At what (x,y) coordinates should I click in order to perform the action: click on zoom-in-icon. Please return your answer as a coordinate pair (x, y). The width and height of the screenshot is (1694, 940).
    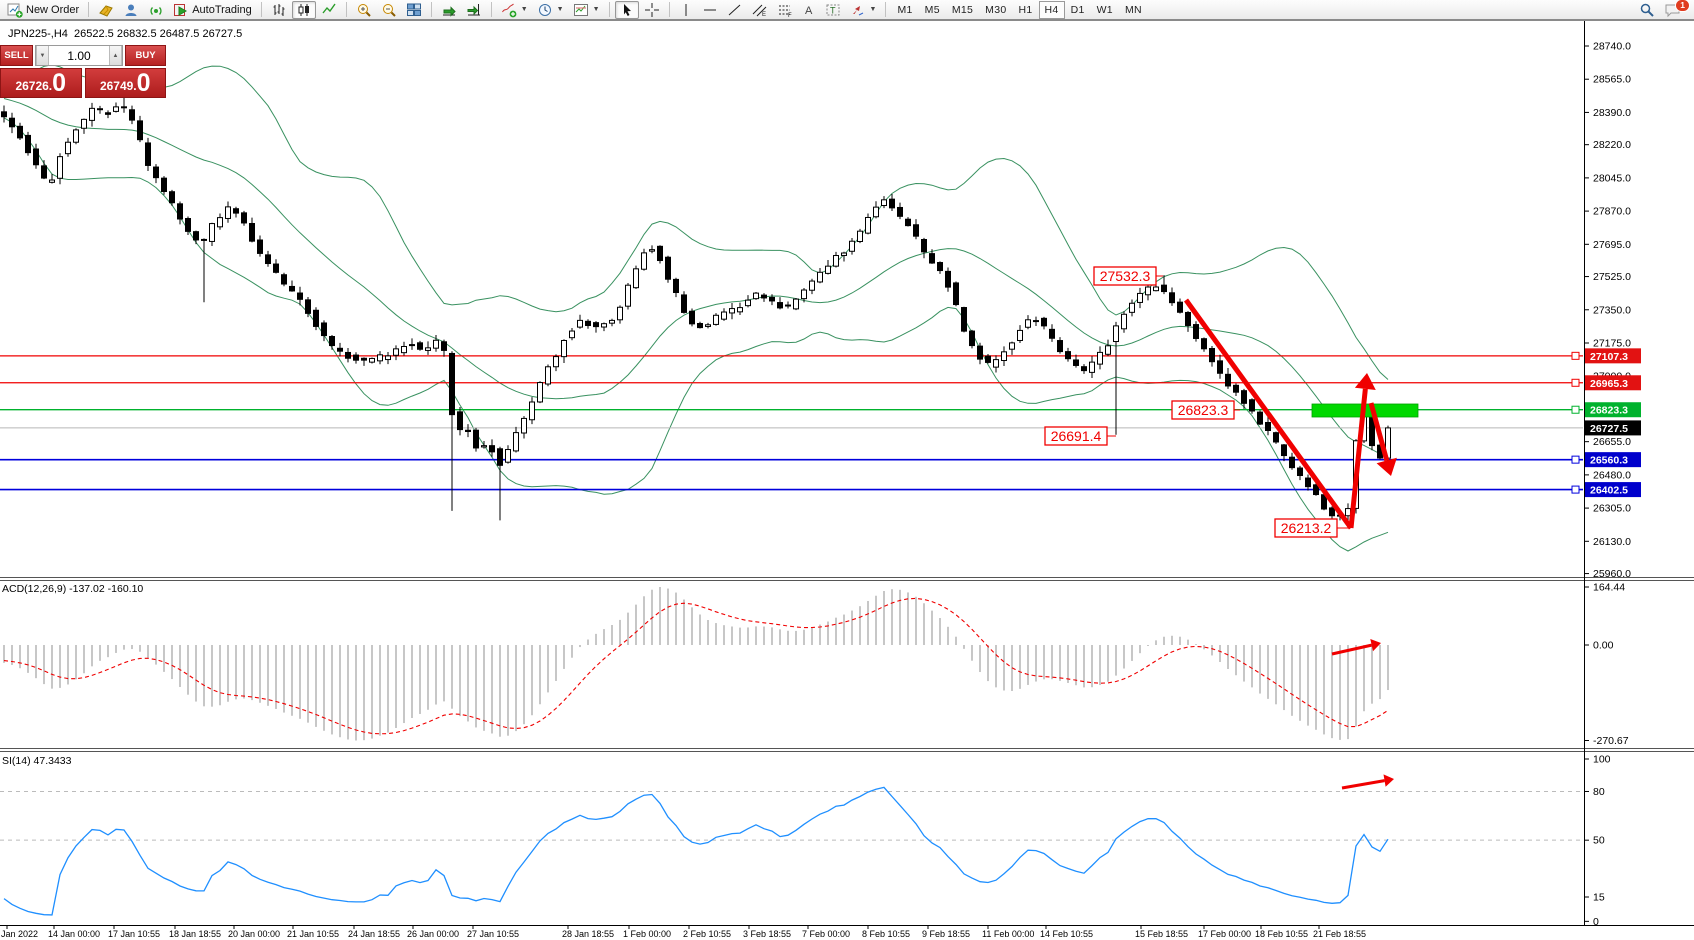
    Looking at the image, I should click on (364, 10).